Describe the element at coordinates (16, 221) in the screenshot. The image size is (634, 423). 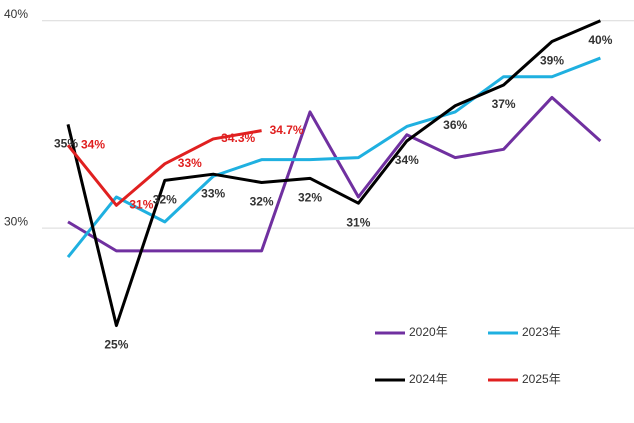
I see `y-tick-label: 30%` at that location.